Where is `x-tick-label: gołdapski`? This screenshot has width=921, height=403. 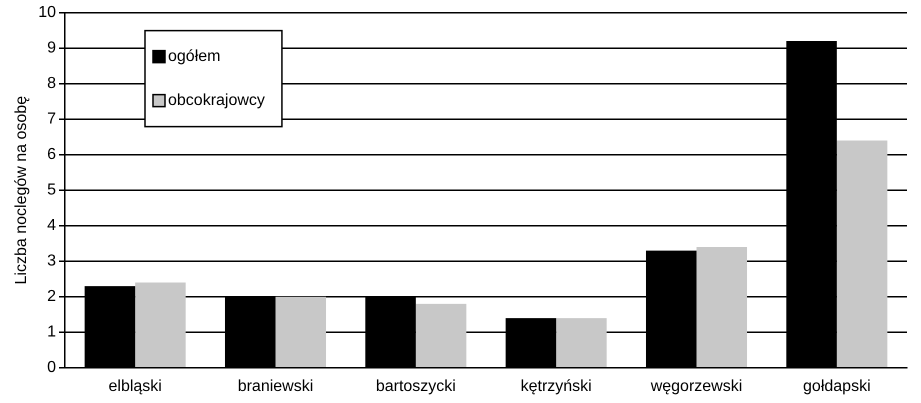 x-tick-label: gołdapski is located at coordinates (837, 386).